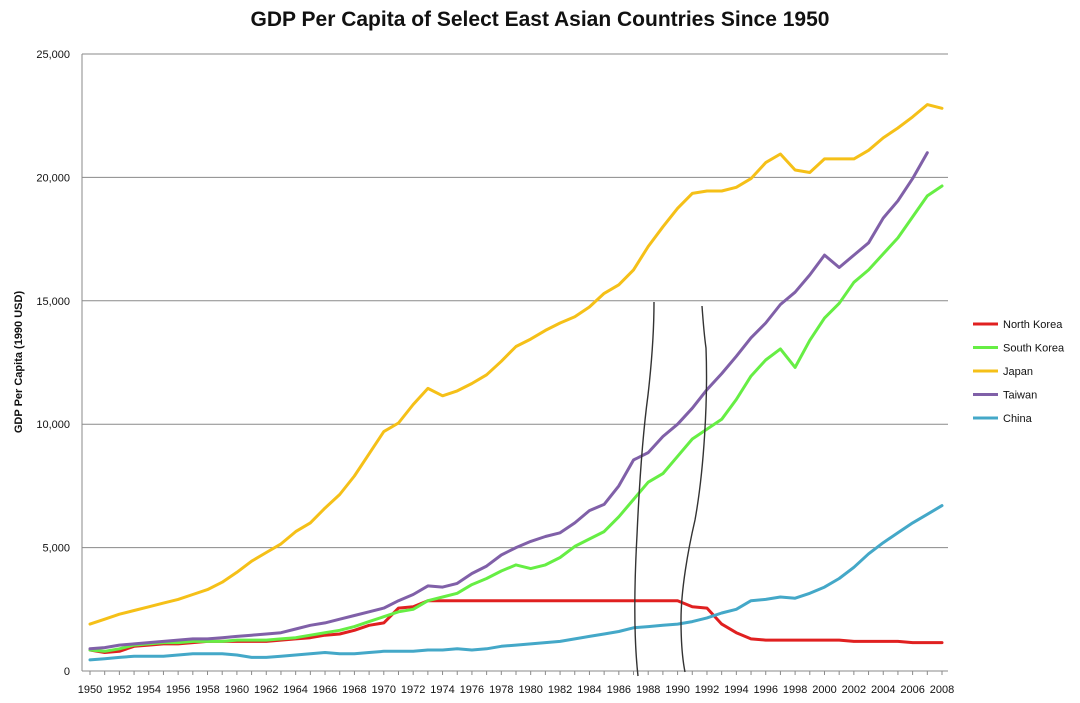  What do you see at coordinates (560, 690) in the screenshot?
I see `x-tick-label: 1982` at bounding box center [560, 690].